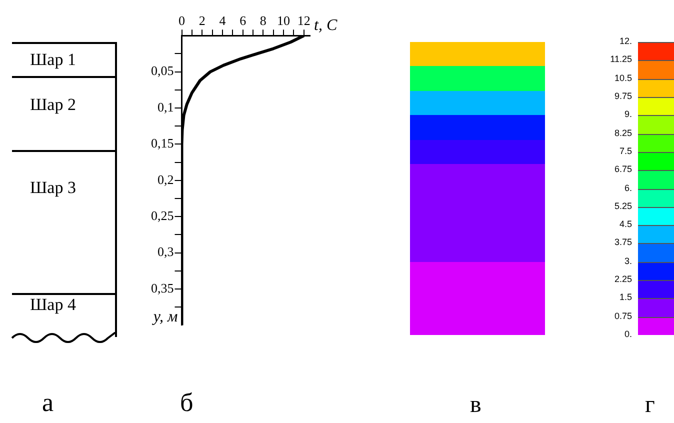 The image size is (674, 423). What do you see at coordinates (625, 152) in the screenshot?
I see `color-bar-label: 7.5` at bounding box center [625, 152].